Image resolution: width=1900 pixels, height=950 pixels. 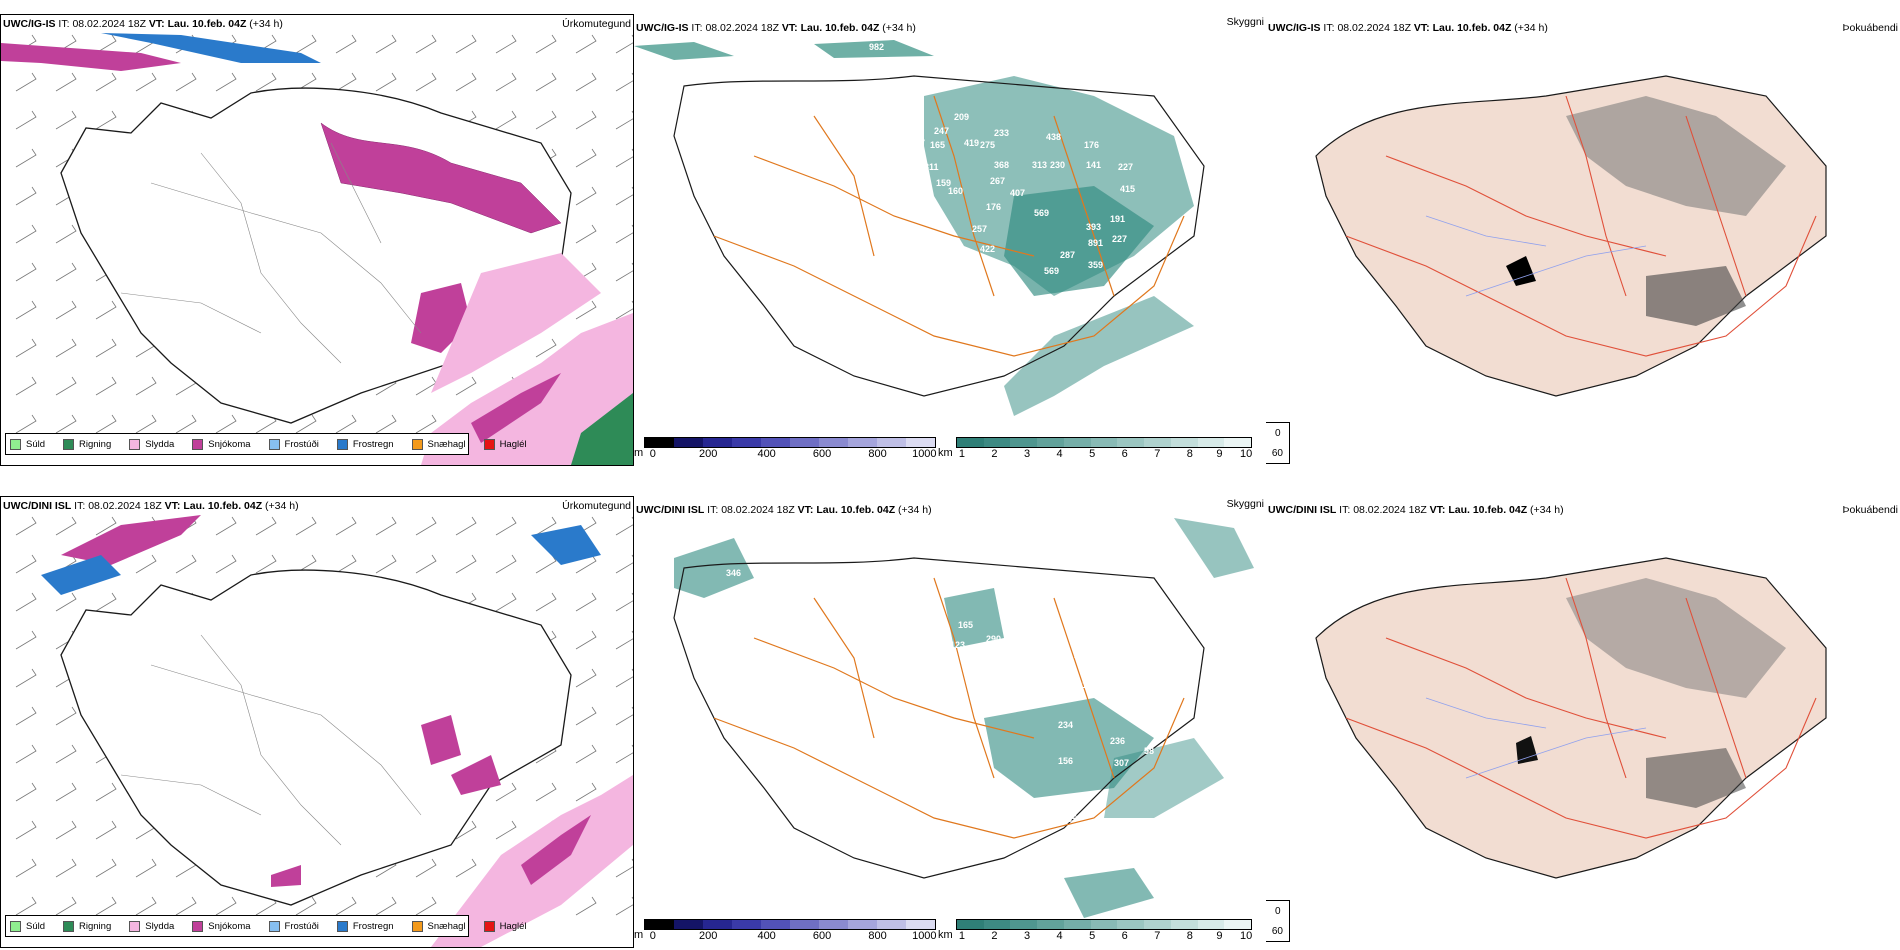 I want to click on unit-m: m, so click(x=639, y=453).